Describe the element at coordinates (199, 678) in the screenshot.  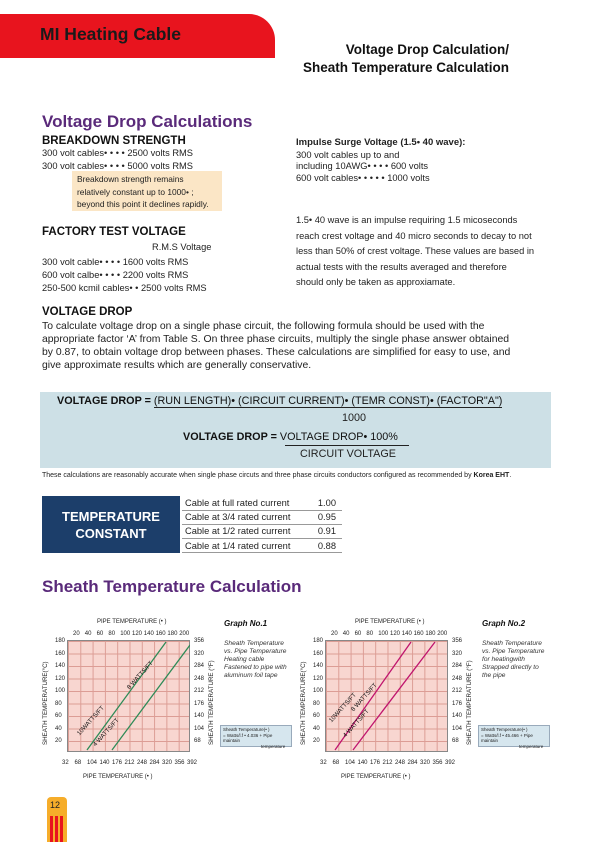
I see `right-tick-label: 248` at that location.